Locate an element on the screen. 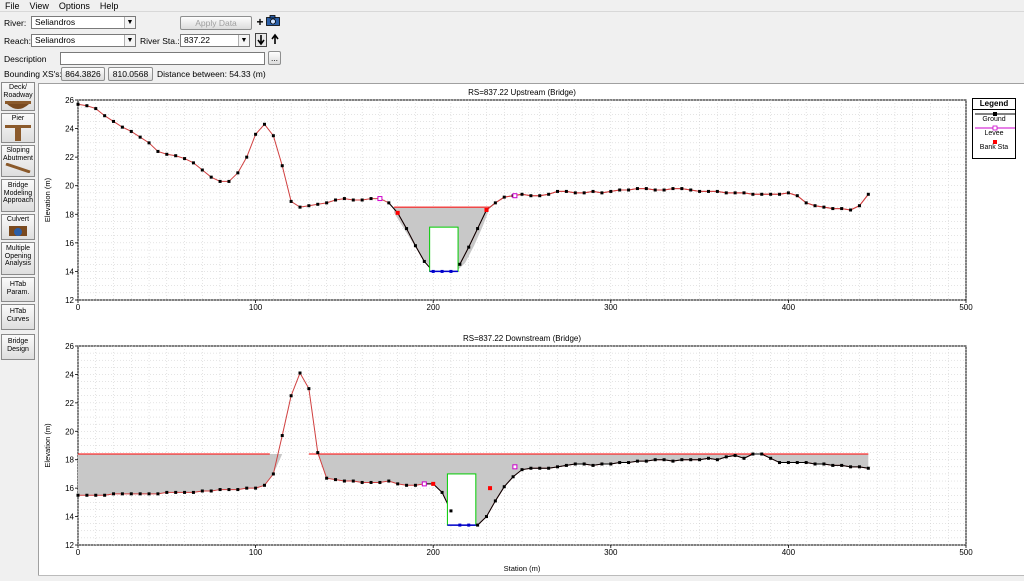  x-tick-label: 400 is located at coordinates (789, 552).